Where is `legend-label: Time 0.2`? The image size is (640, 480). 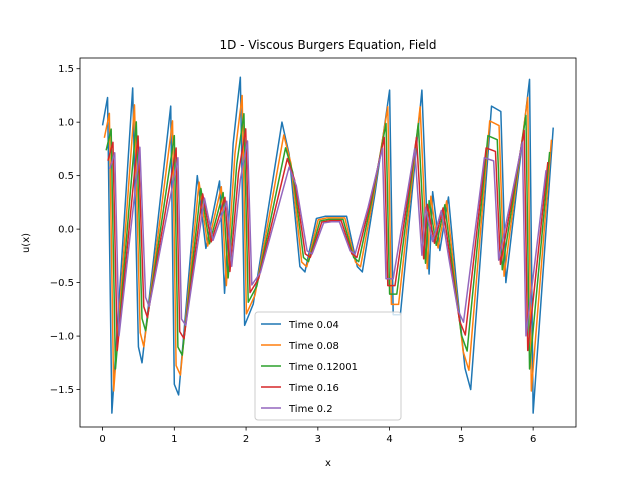 legend-label: Time 0.2 is located at coordinates (310, 409).